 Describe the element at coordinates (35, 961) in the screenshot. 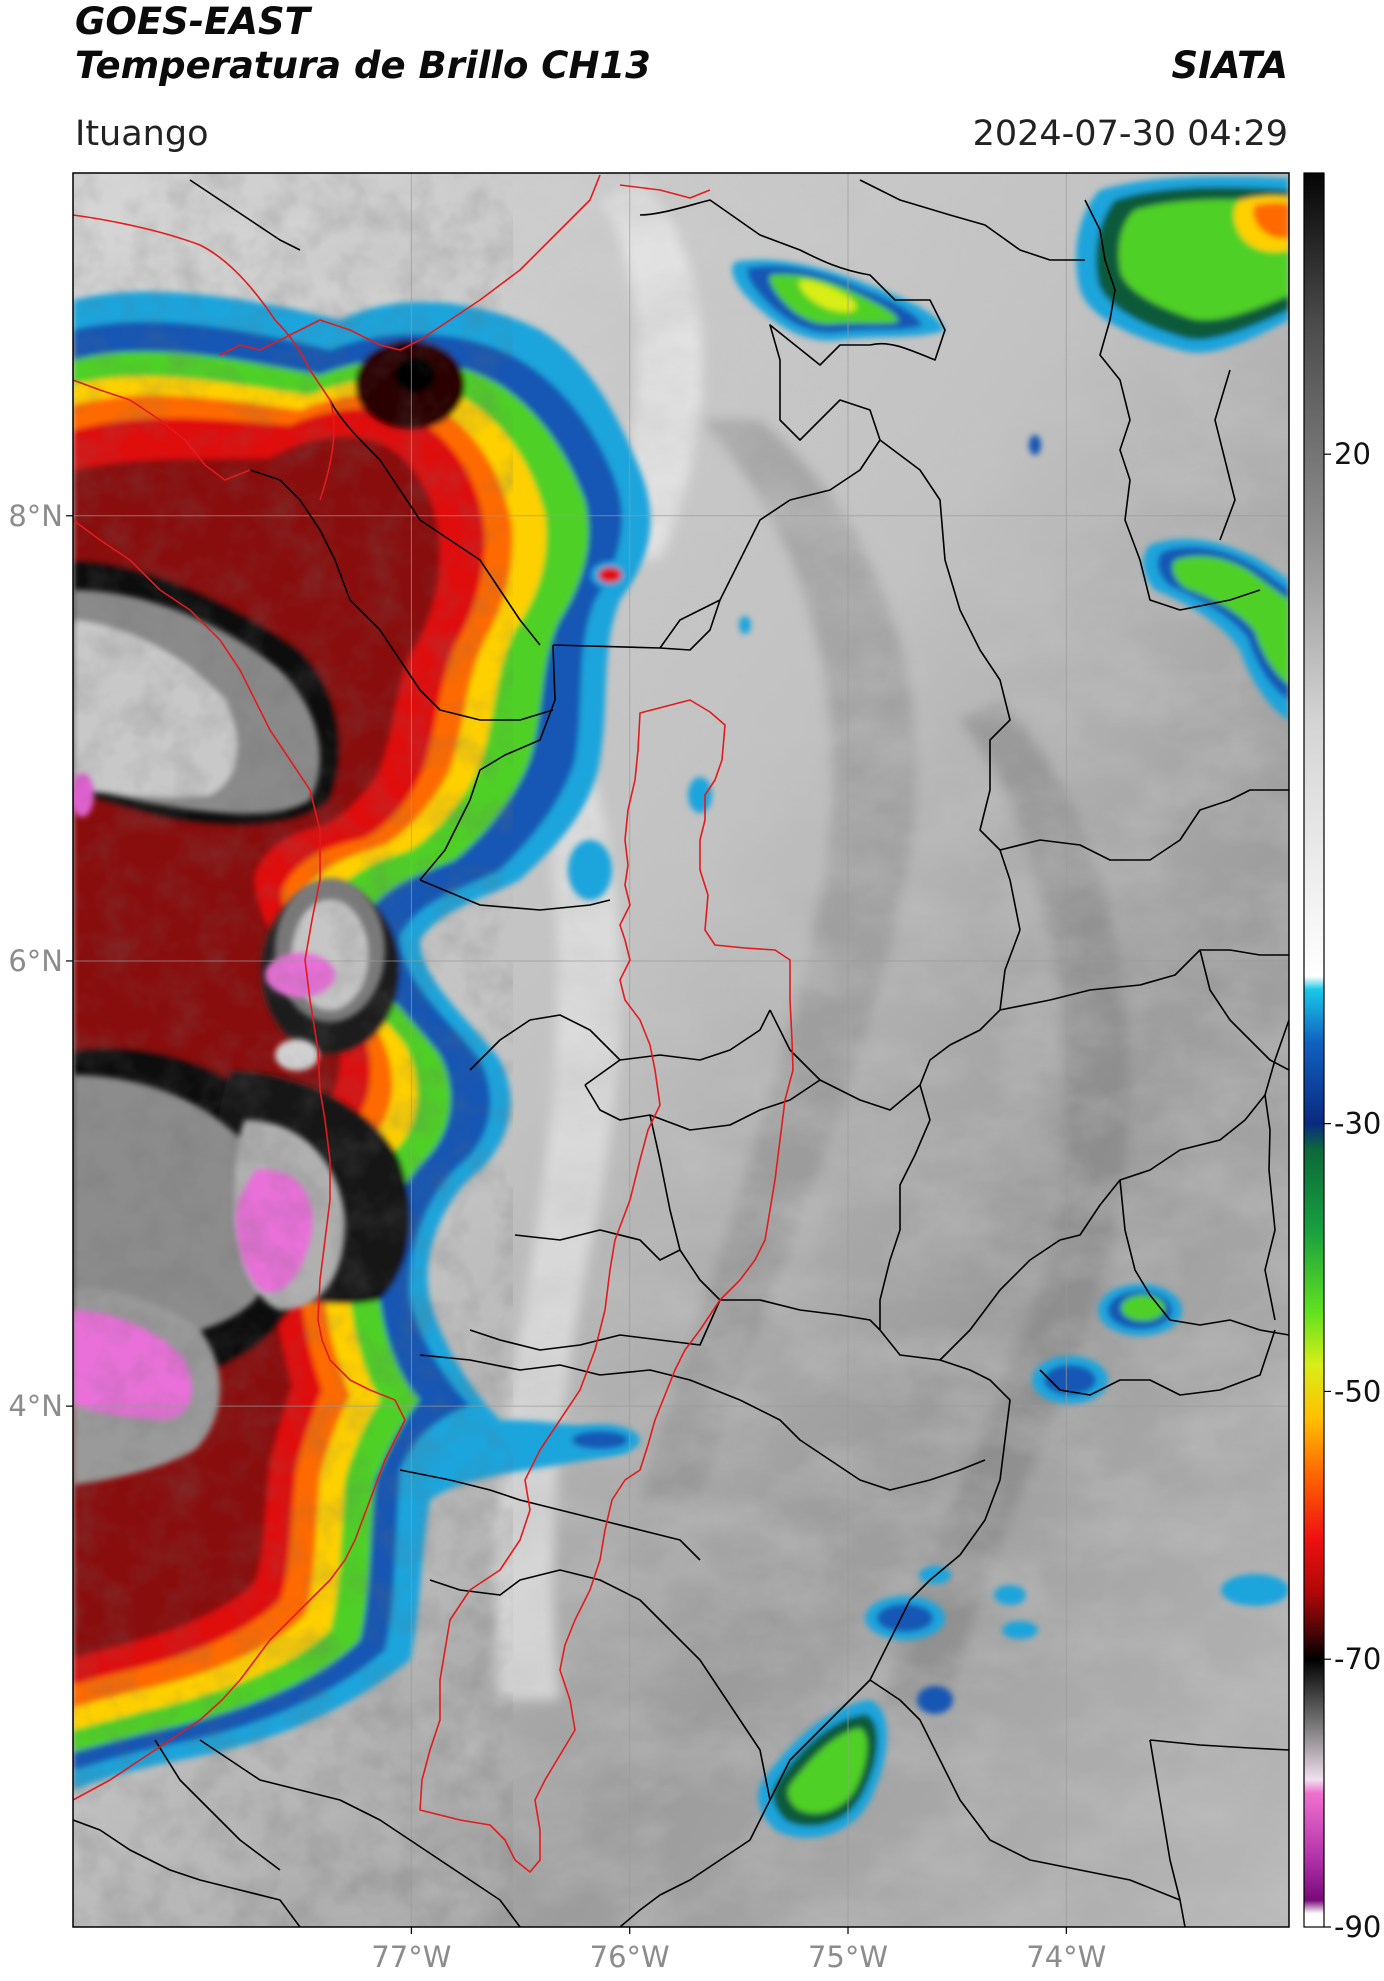

I see `latitude-tick-label: 6°N` at that location.